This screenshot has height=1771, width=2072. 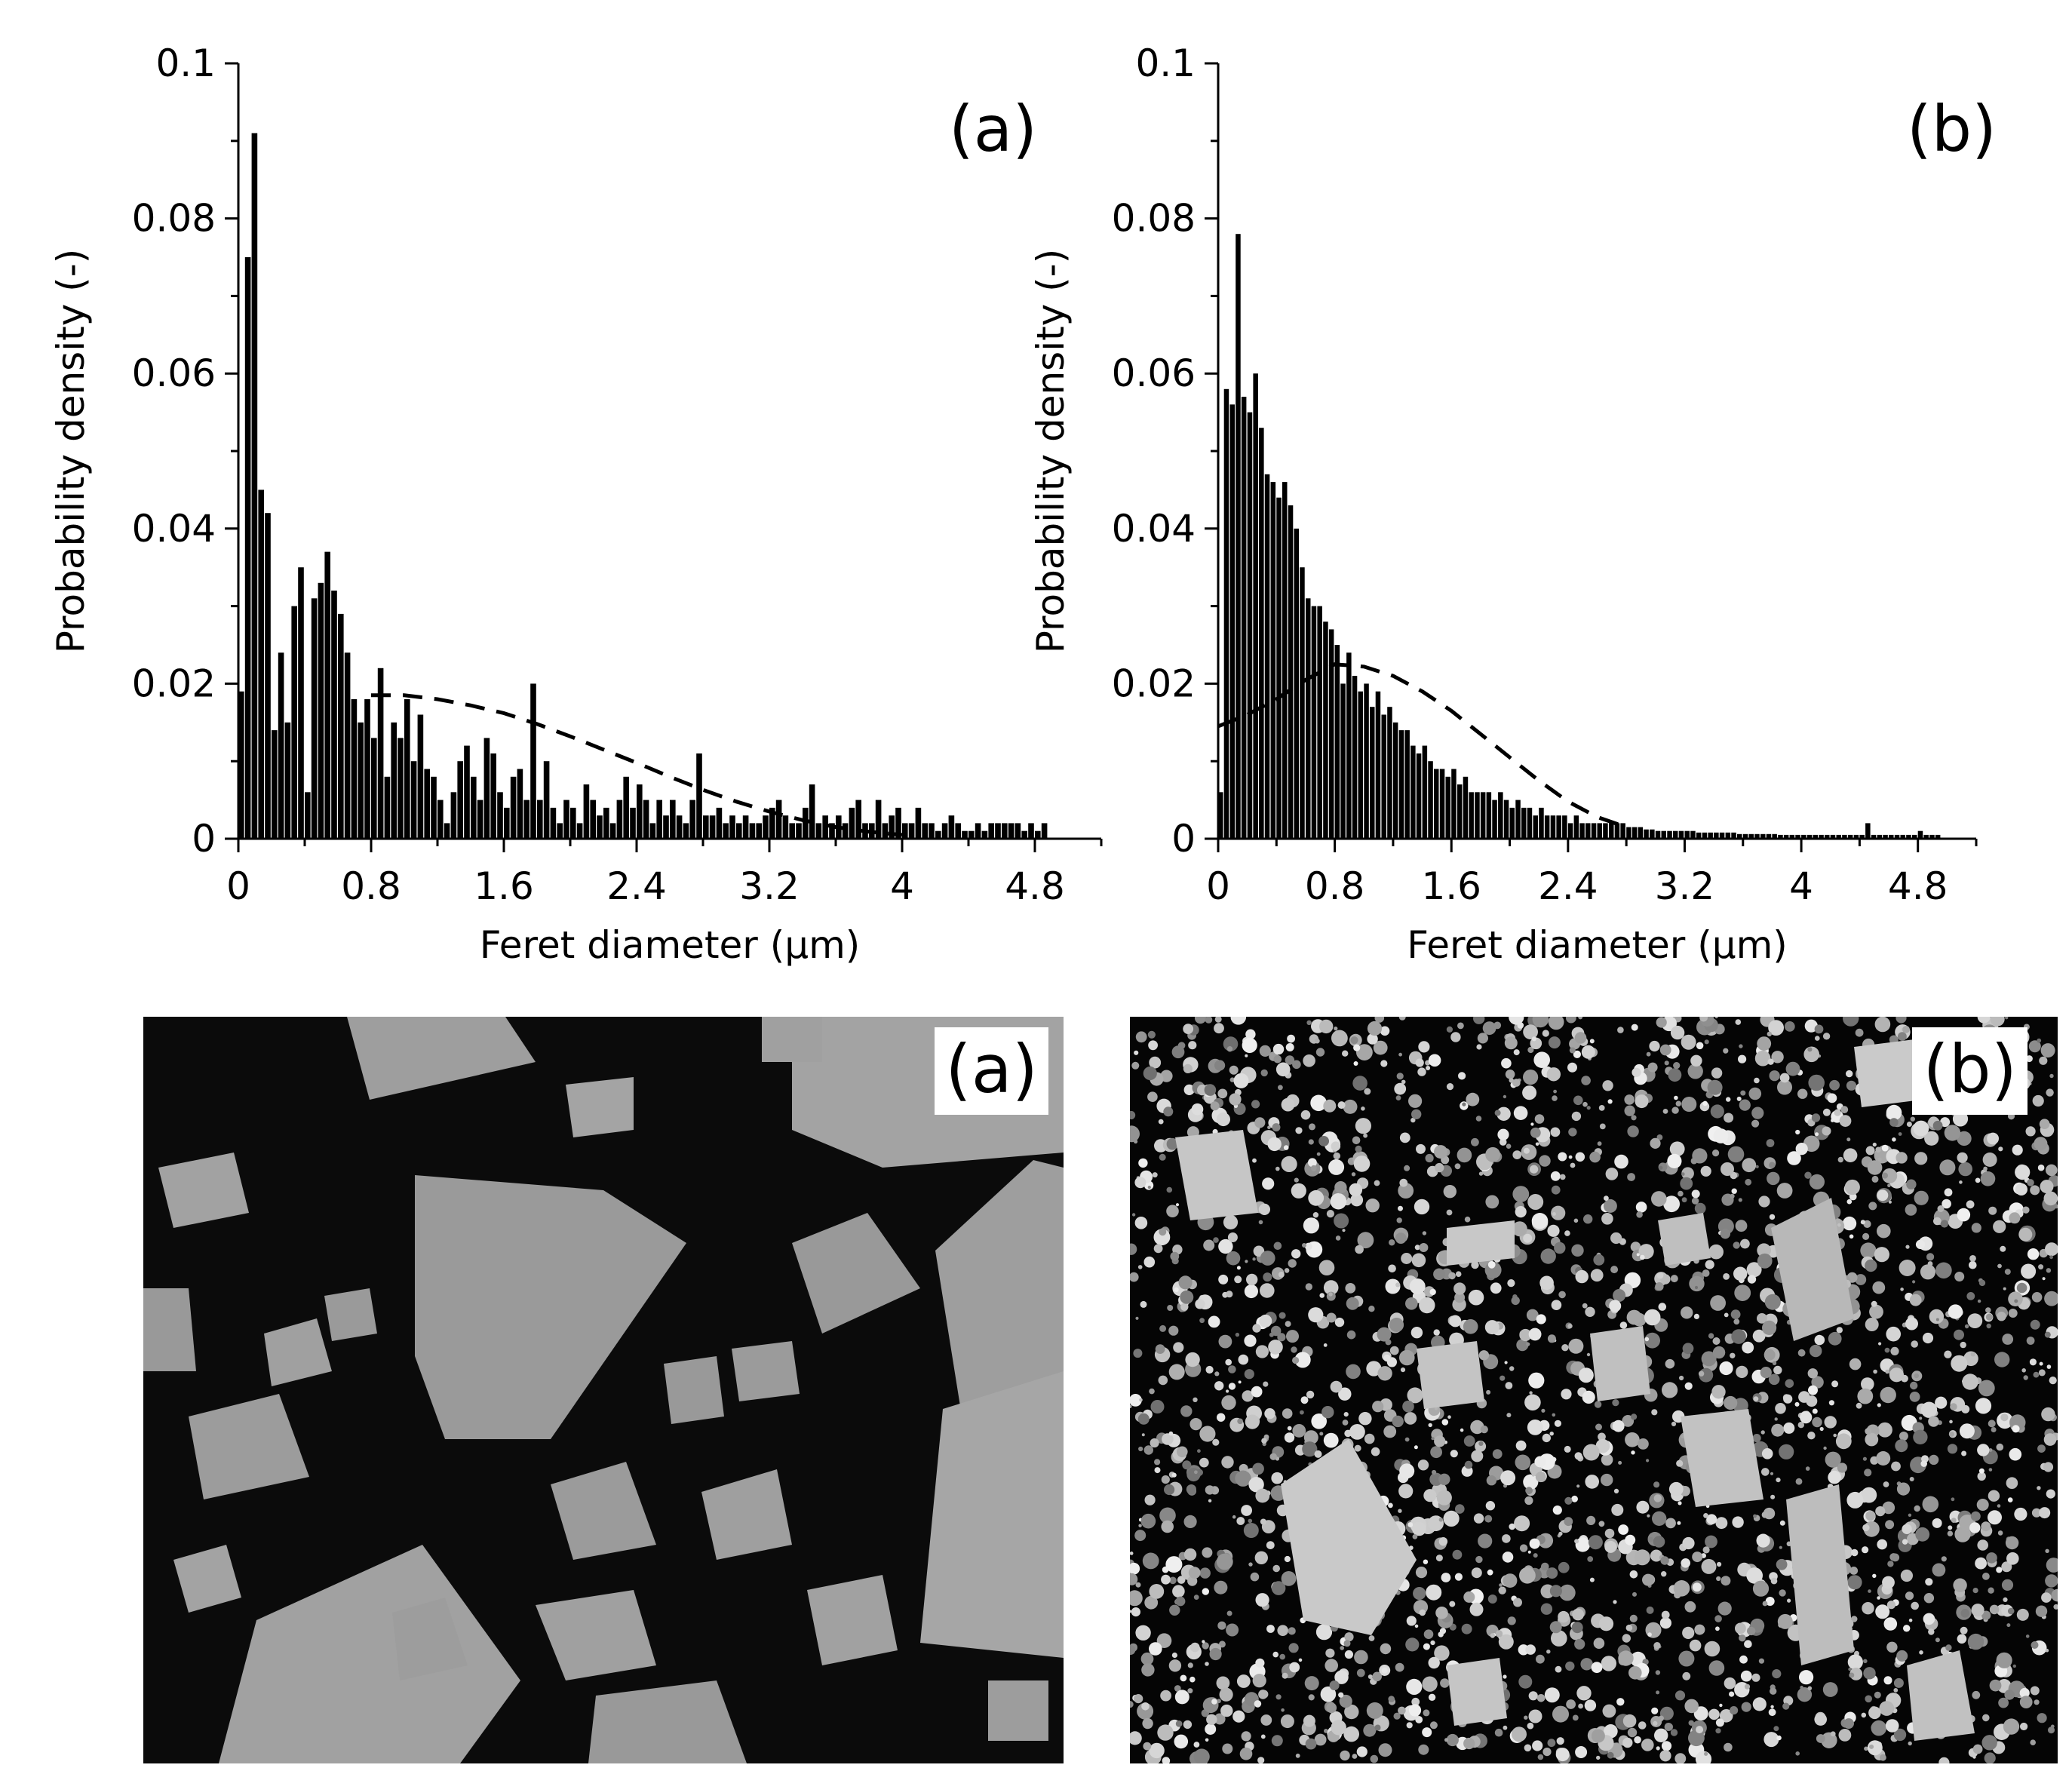 I want to click on x-tick-label: 0.8, so click(x=1335, y=886).